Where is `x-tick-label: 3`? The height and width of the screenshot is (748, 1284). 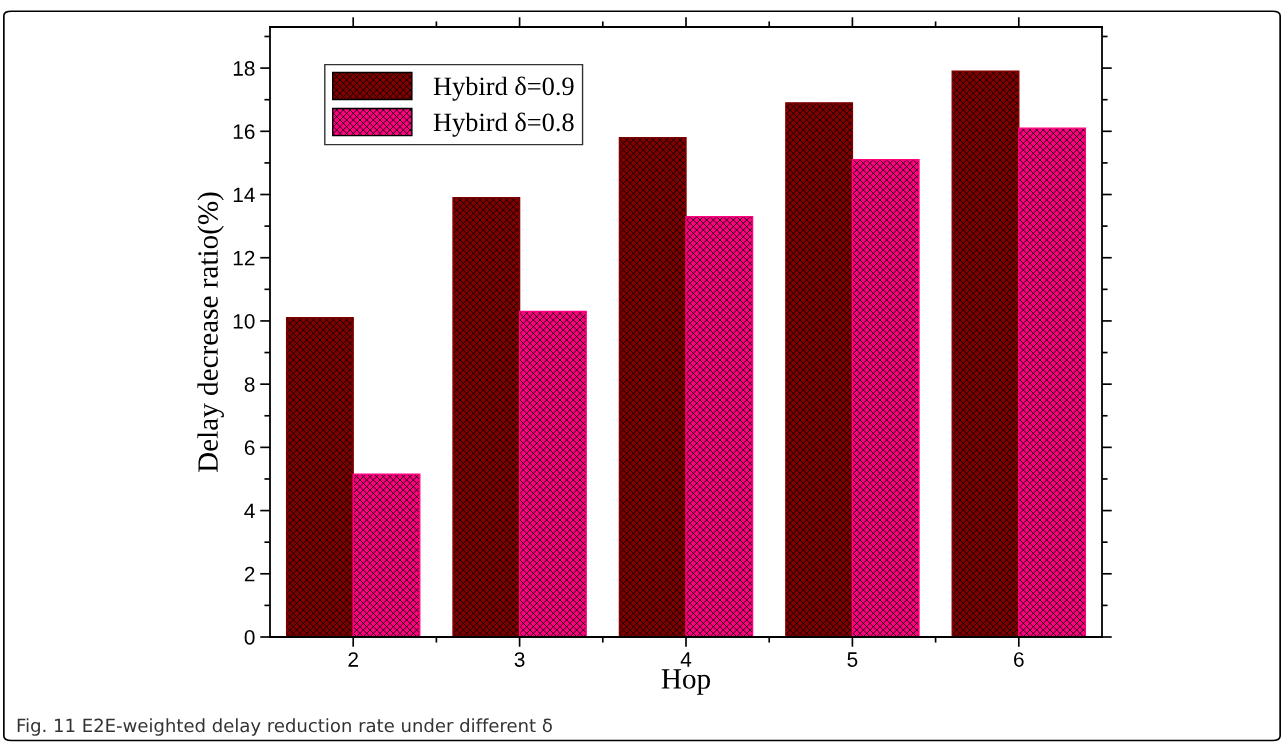 x-tick-label: 3 is located at coordinates (519, 659).